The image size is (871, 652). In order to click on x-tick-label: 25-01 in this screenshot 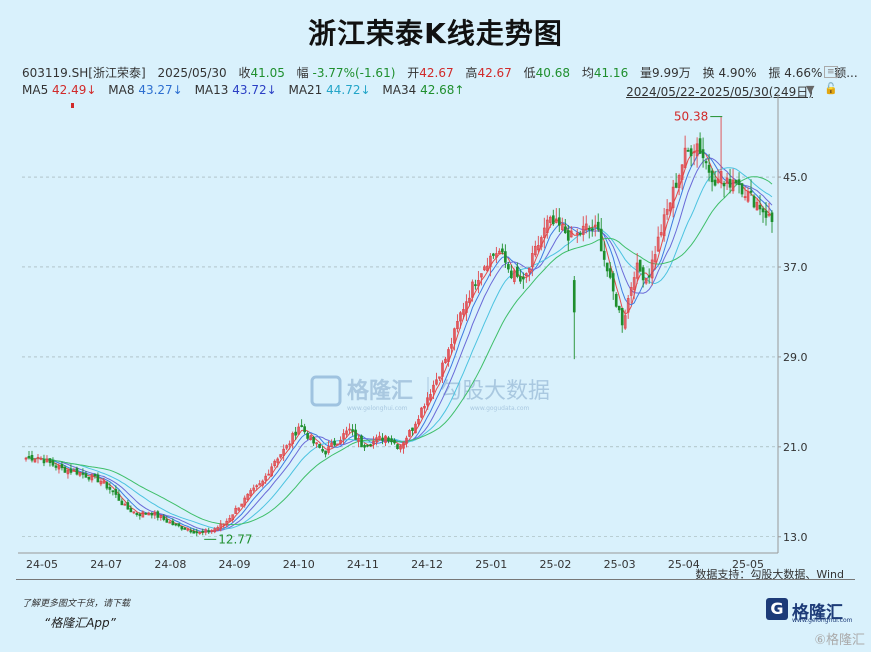, I will do `click(491, 564)`.